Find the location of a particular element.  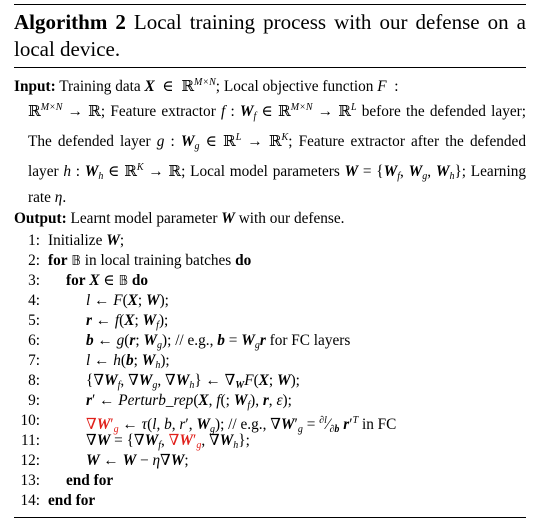

algorithm-line: 2: for 𝔹 in local training batches do is located at coordinates (270, 261).